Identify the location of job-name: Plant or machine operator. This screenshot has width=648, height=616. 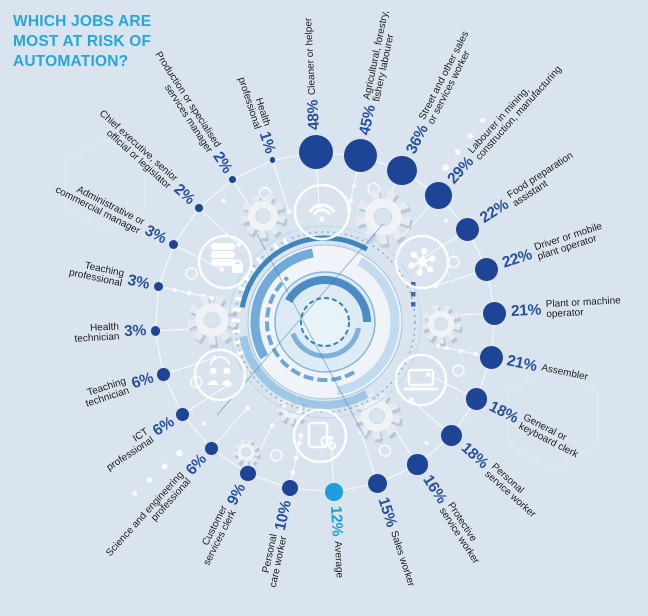
(584, 308).